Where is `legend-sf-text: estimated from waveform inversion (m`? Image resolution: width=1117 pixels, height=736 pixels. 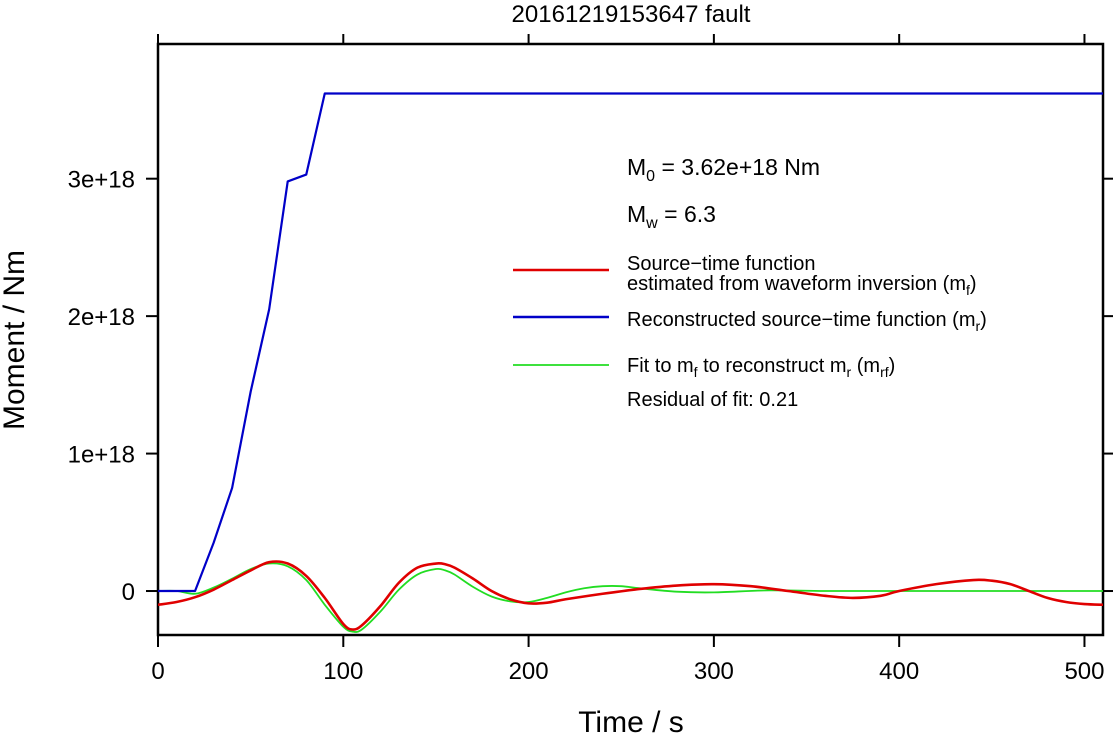 legend-sf-text: estimated from waveform inversion (m is located at coordinates (796, 284).